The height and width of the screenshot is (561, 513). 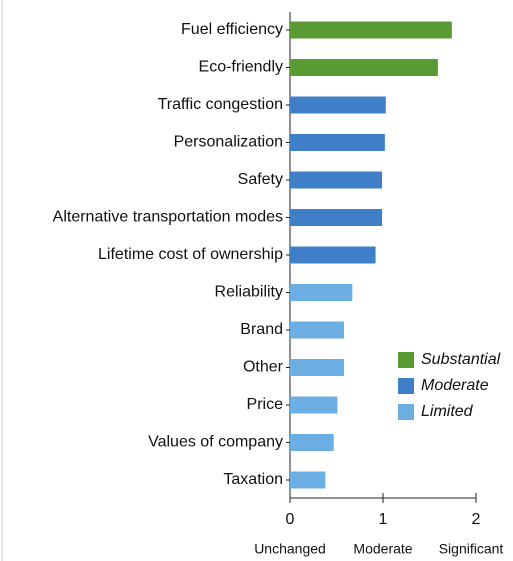 What do you see at coordinates (447, 411) in the screenshot?
I see `legend-label: Limited` at bounding box center [447, 411].